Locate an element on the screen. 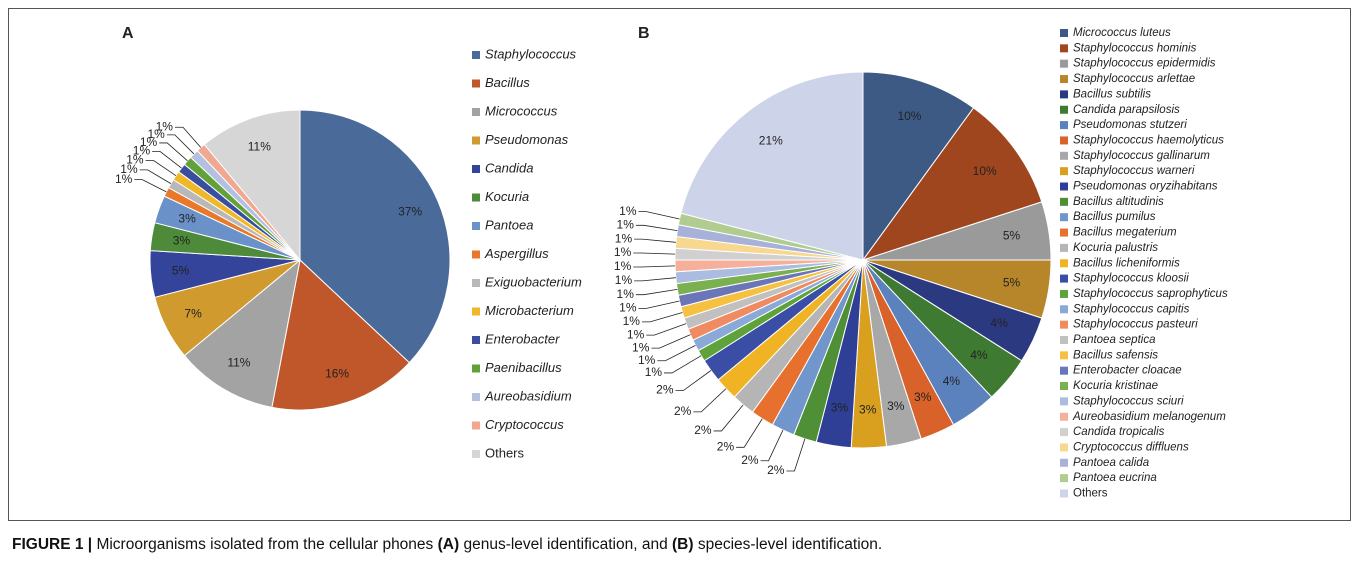  legend-label: Staphylococcus saprophyticus is located at coordinates (1150, 294).